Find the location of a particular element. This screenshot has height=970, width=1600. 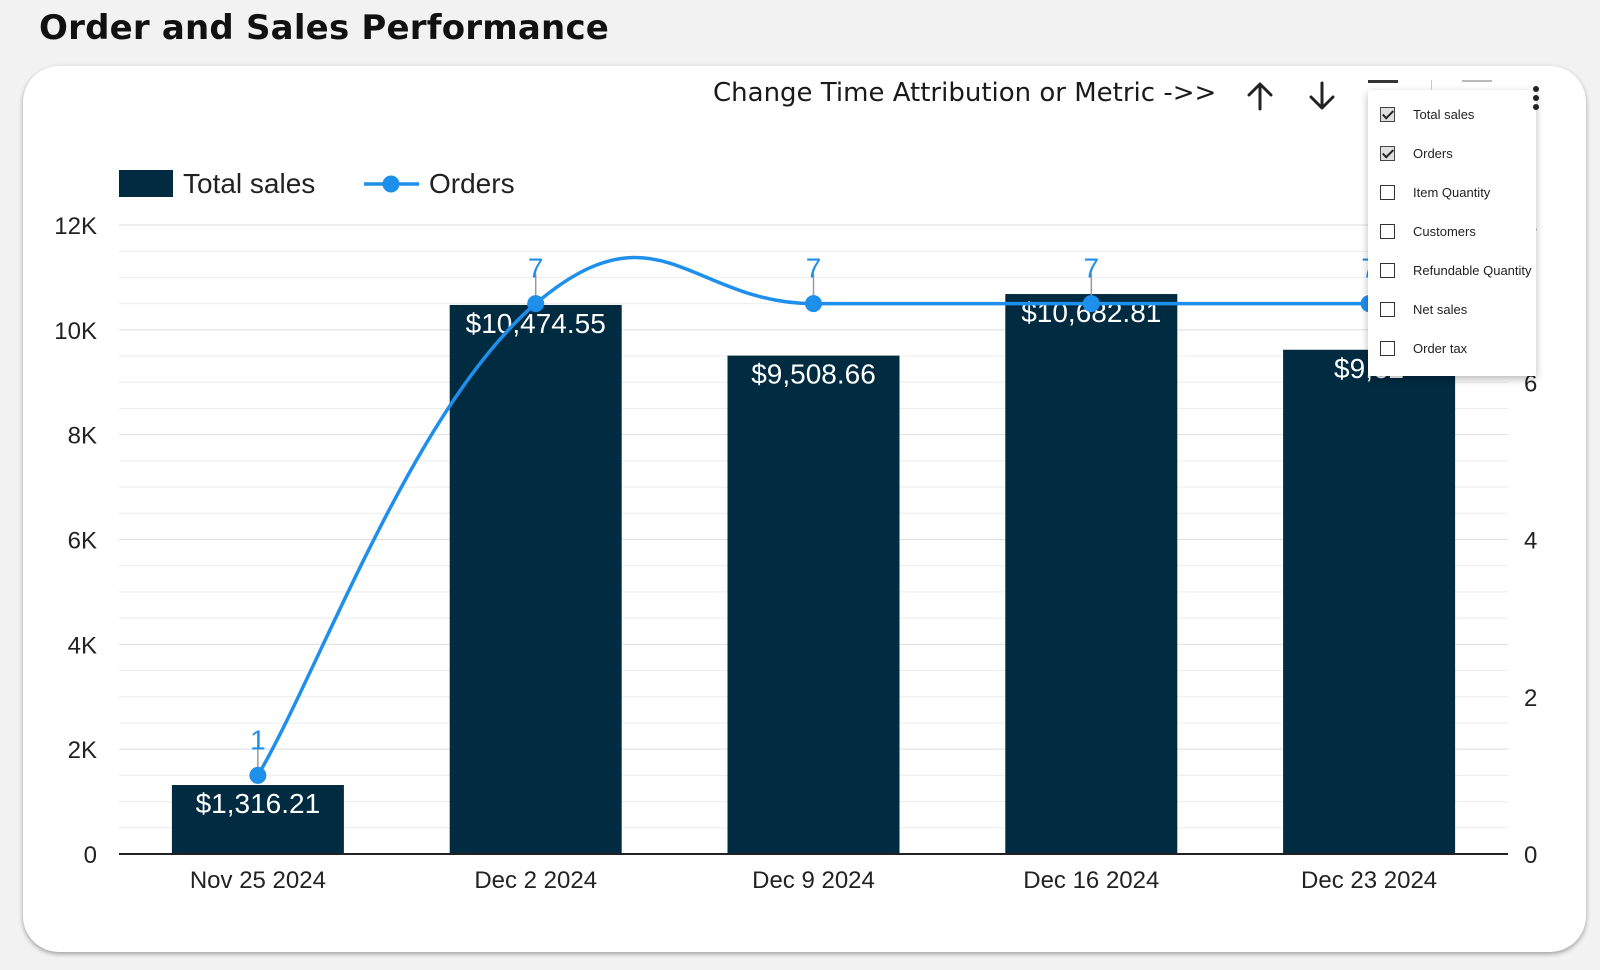

metric-option-label: Item Quantity is located at coordinates (1452, 192).